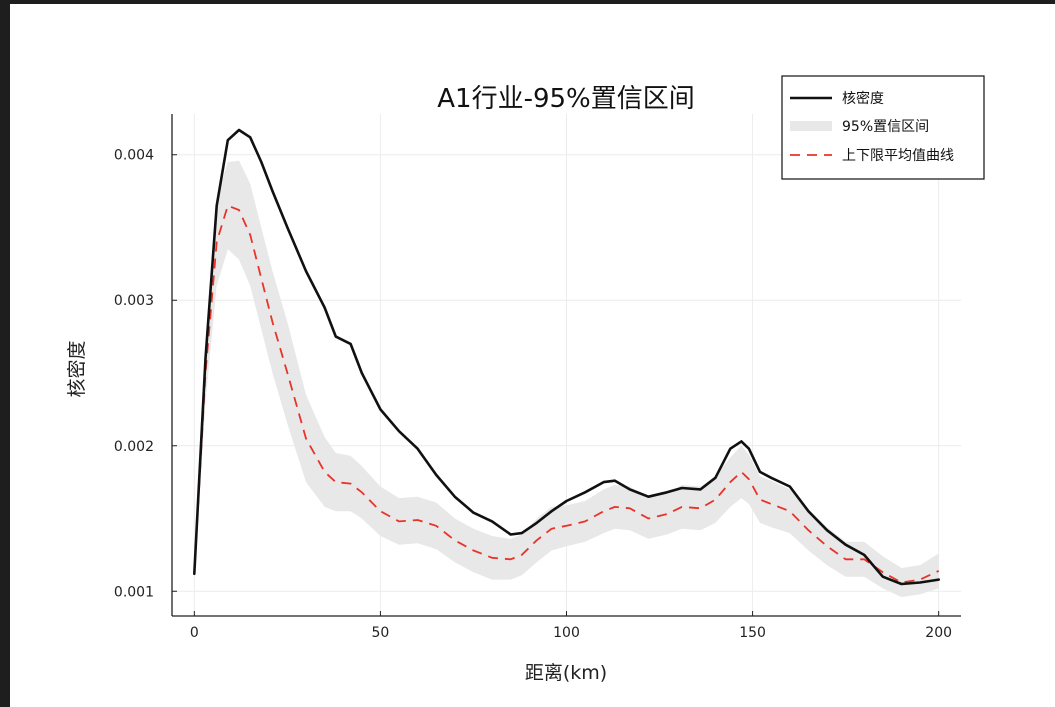 The width and height of the screenshot is (1055, 707). I want to click on chart-title: A1行业-95%置信区间, so click(566, 99).